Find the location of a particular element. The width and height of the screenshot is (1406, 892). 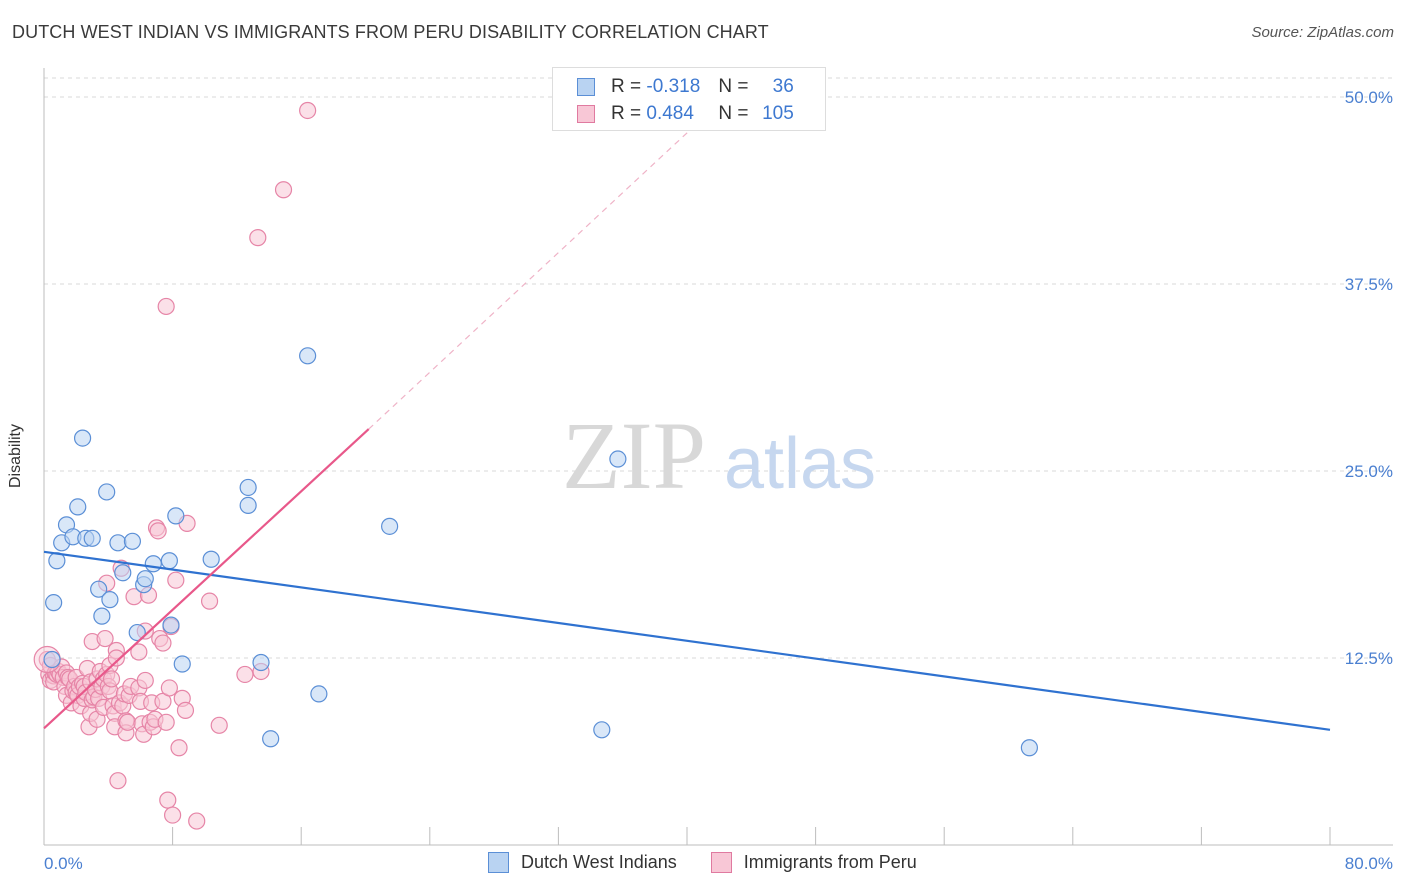

x-tick-label: 80.0% is located at coordinates (1369, 863).